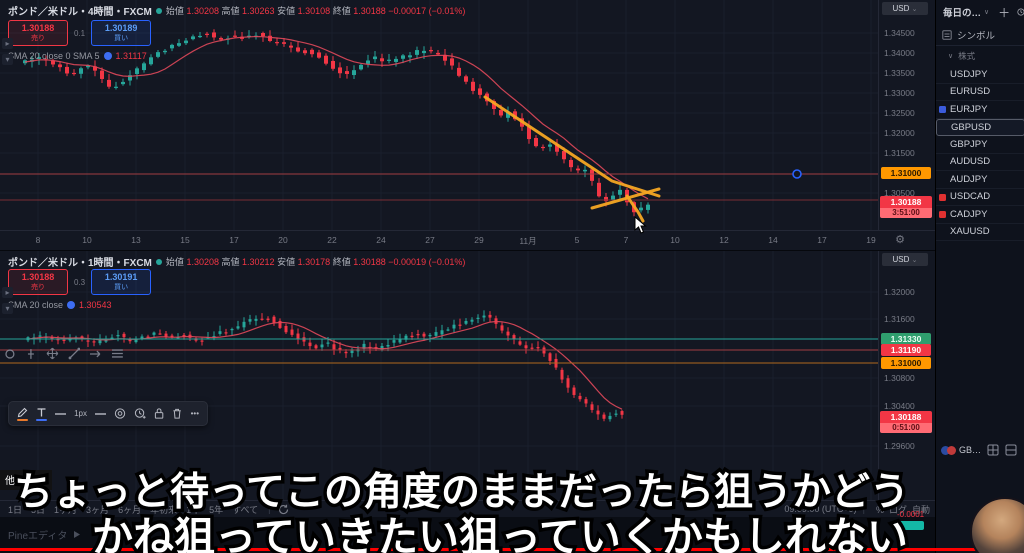 This screenshot has height=553, width=1024. Describe the element at coordinates (193, 509) in the screenshot. I see `range-button: 1年` at that location.